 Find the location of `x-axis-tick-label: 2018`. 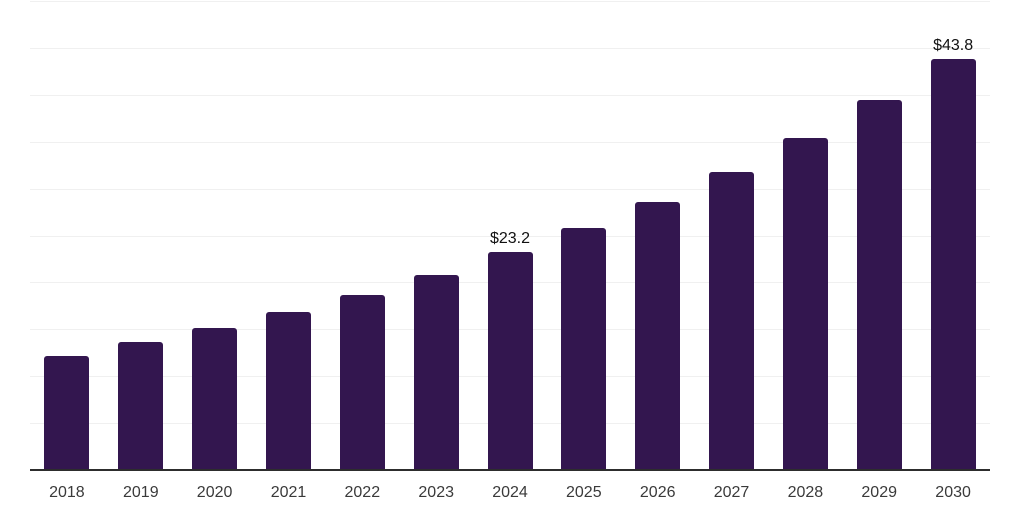

x-axis-tick-label: 2018 is located at coordinates (67, 492).